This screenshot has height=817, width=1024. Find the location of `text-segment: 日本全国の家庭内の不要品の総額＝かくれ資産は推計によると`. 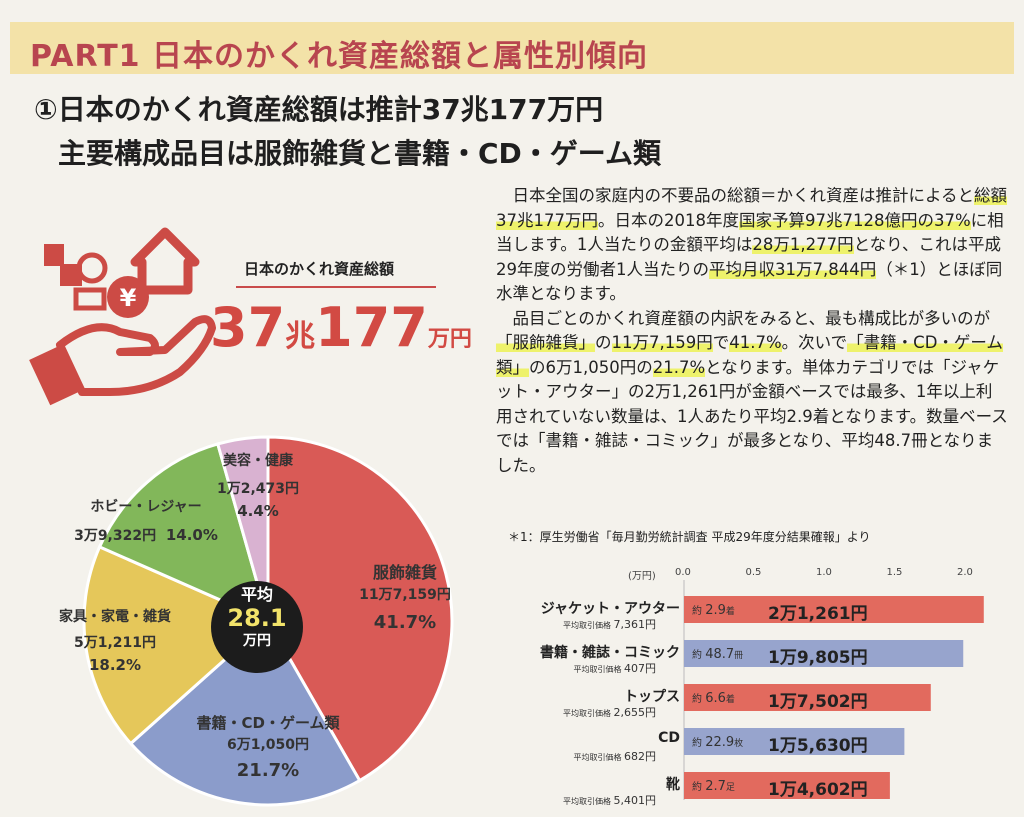

text-segment: 日本全国の家庭内の不要品の総額＝かくれ資産は推計によると is located at coordinates (743, 195).